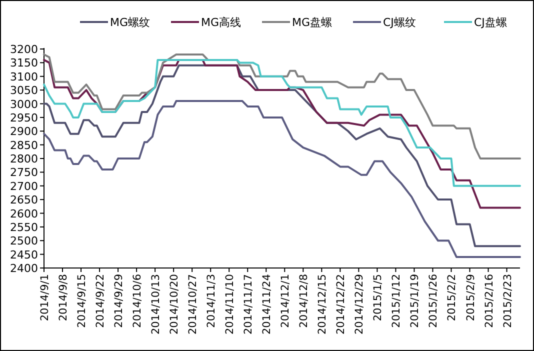 The image size is (534, 351). Describe the element at coordinates (100, 301) in the screenshot. I see `x-tick-label: 2014/9/22` at that location.